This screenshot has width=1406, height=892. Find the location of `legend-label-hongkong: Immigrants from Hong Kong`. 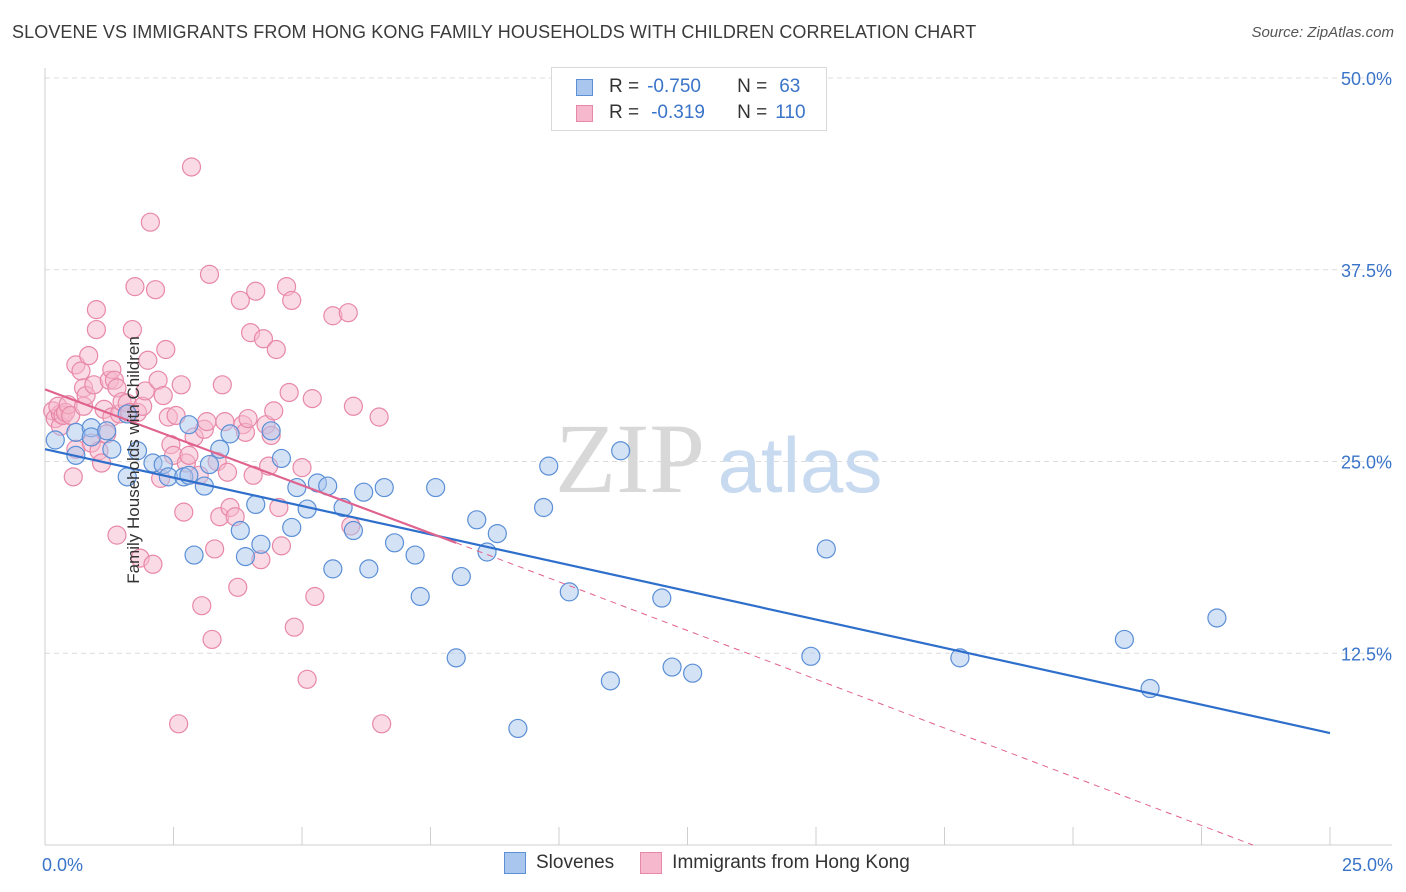

legend-label-hongkong: Immigrants from Hong Kong is located at coordinates (791, 862).